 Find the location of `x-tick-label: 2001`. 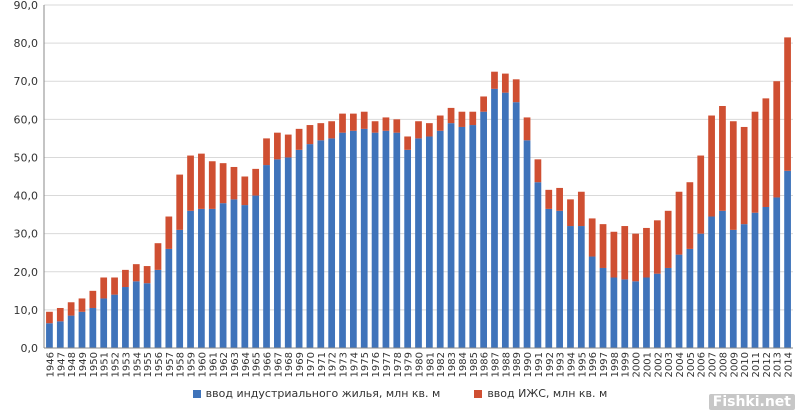

x-tick-label: 2001 is located at coordinates (647, 364).